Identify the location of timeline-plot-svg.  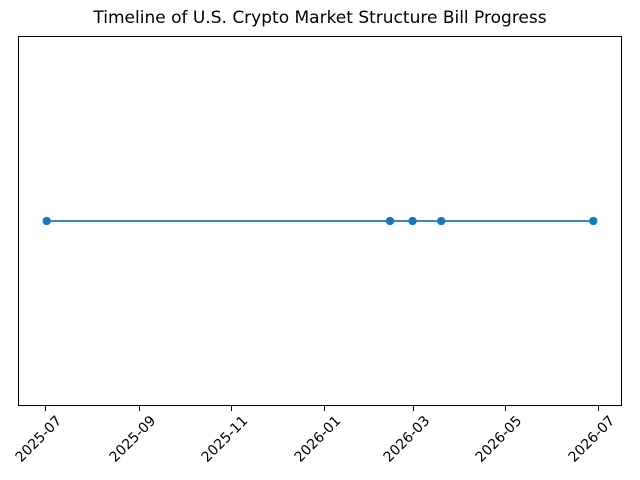
(320, 221).